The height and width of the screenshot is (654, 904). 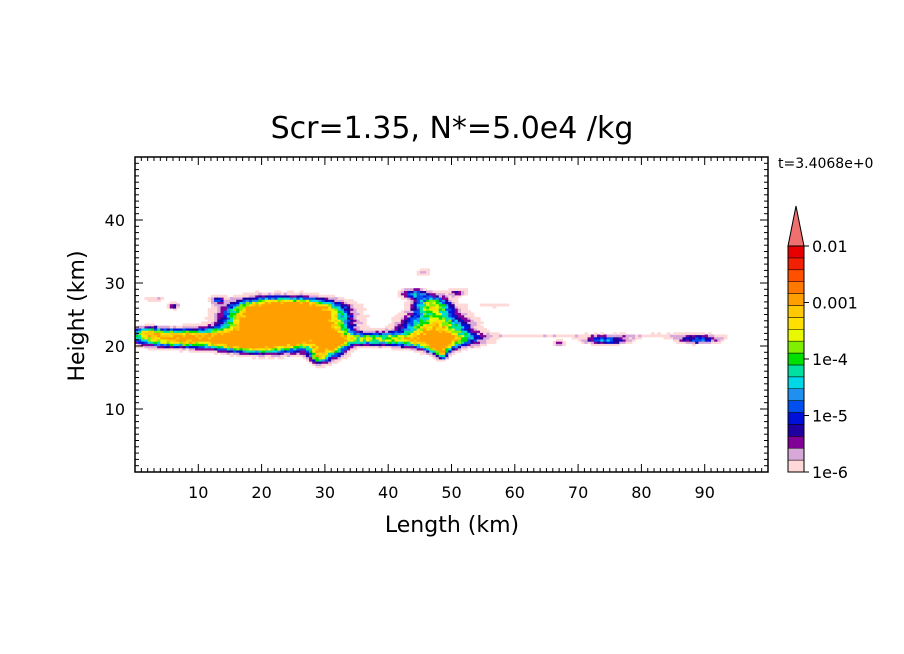 What do you see at coordinates (796, 323) in the screenshot?
I see `colorbar-swatch` at bounding box center [796, 323].